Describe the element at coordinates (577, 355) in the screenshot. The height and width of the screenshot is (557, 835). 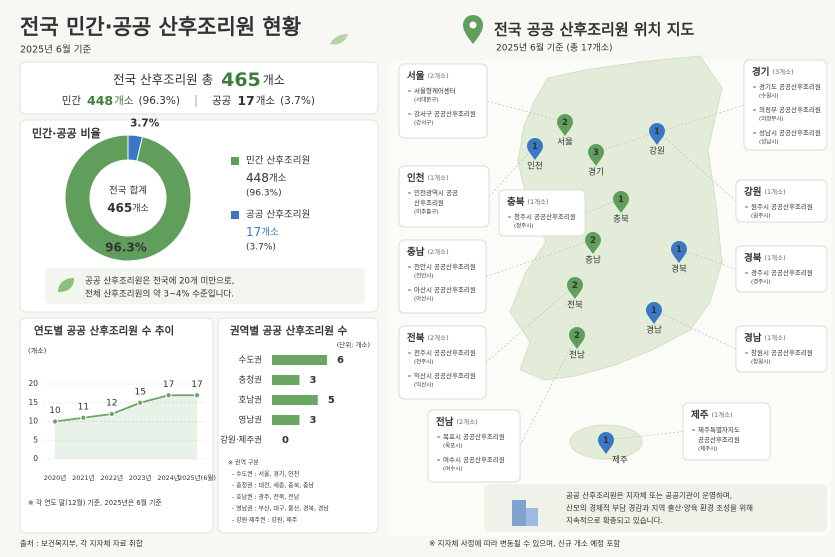
I see `map-pin-region: 전남` at that location.